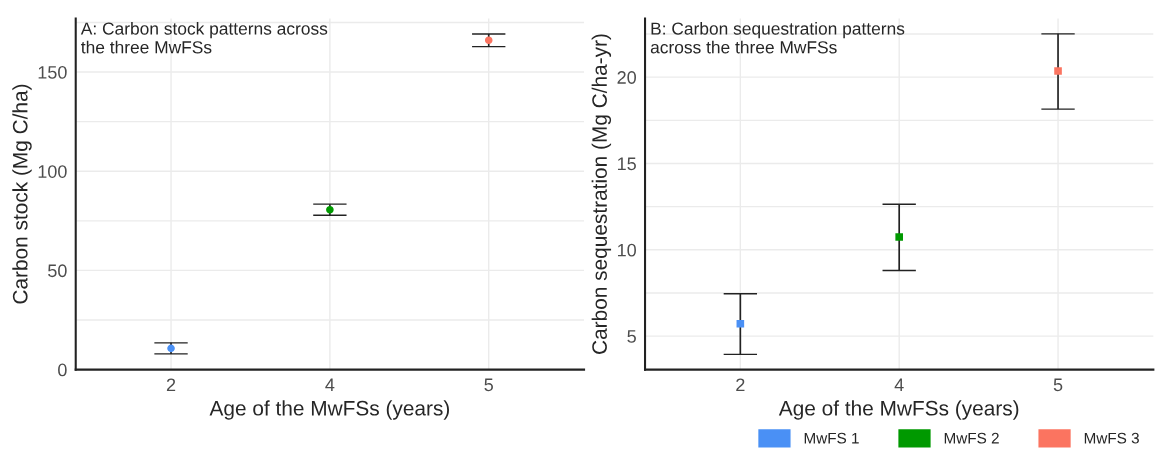  What do you see at coordinates (626, 77) in the screenshot?
I see `y-tick-label: 20` at bounding box center [626, 77].